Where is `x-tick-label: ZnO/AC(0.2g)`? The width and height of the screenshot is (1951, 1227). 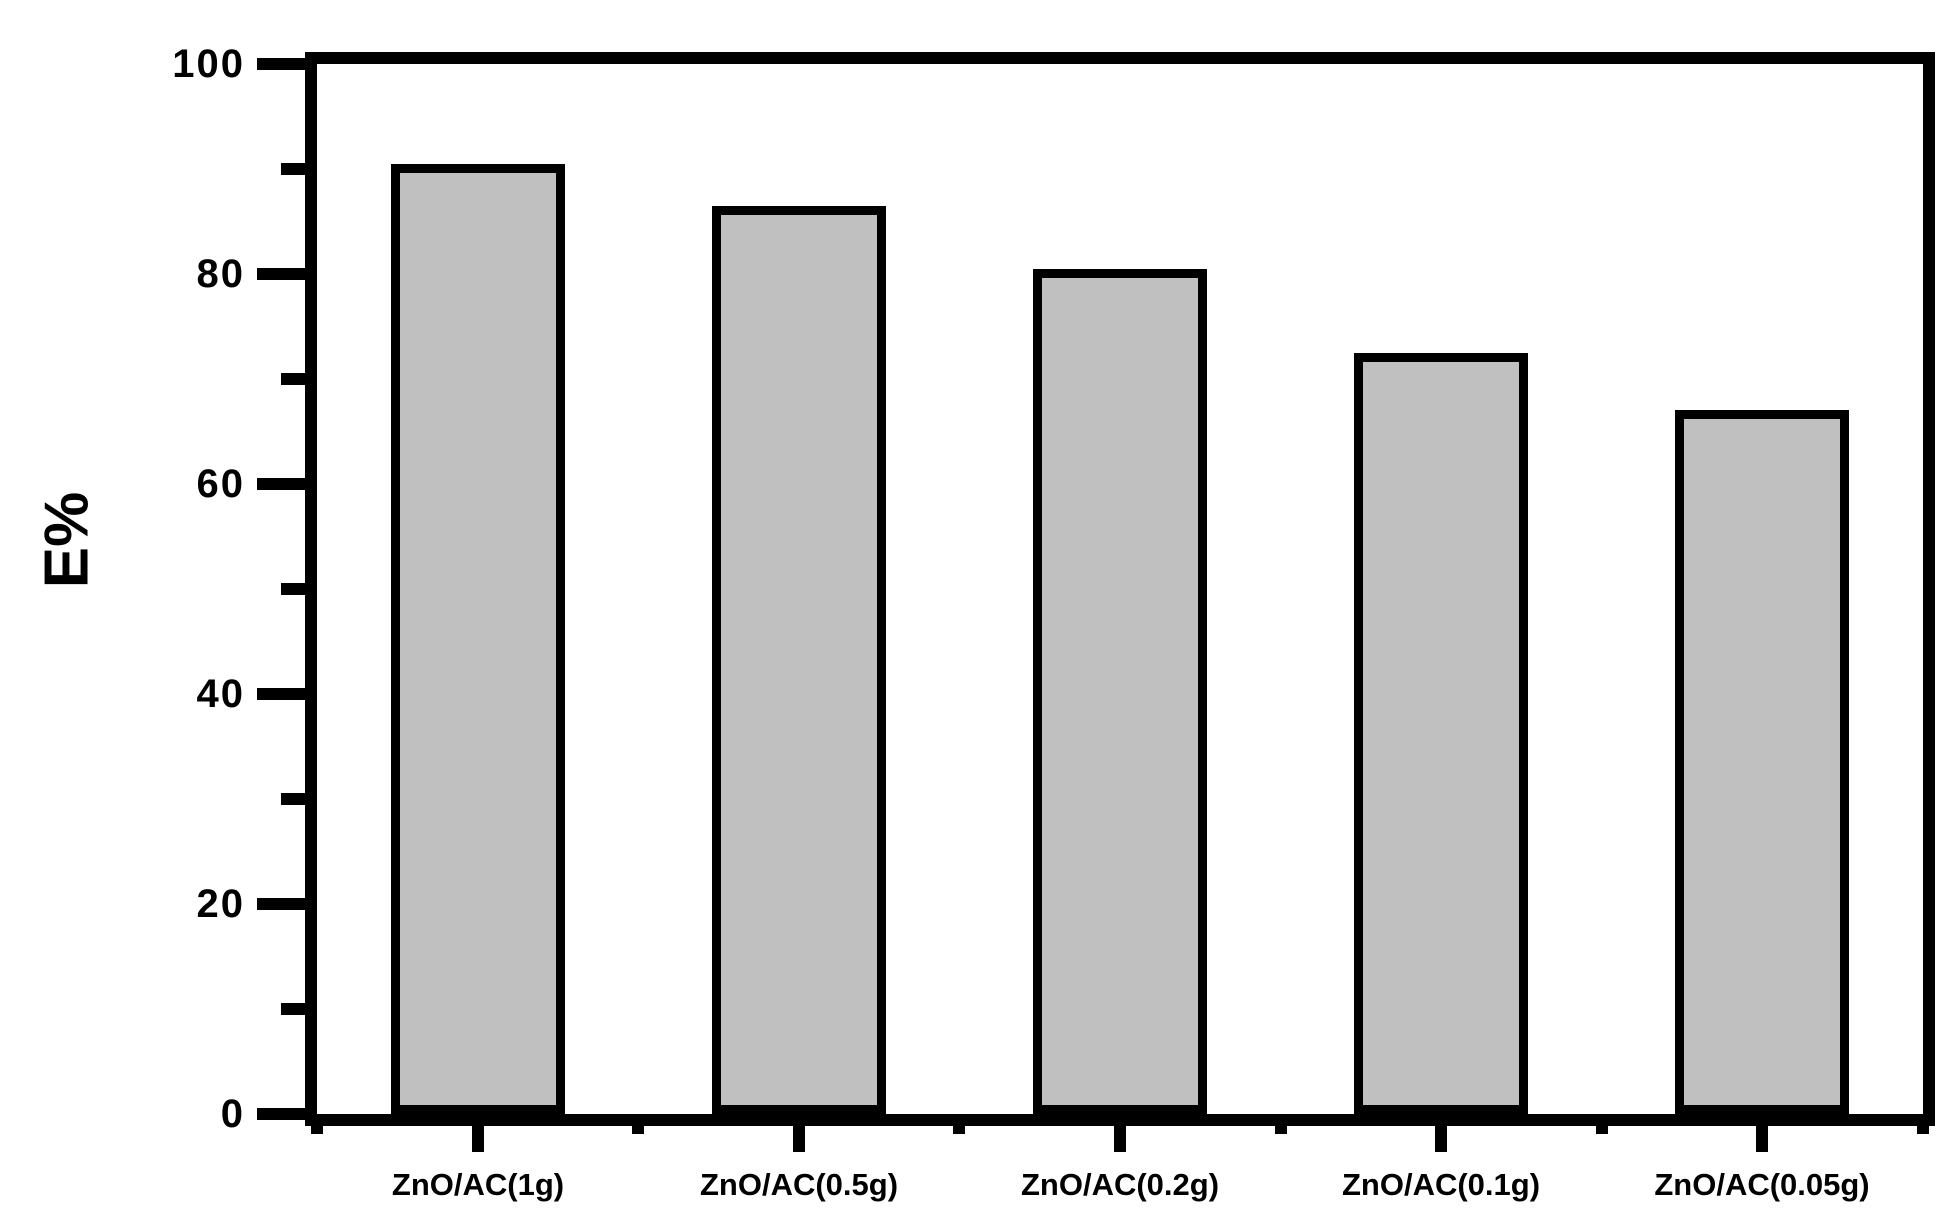 x-tick-label: ZnO/AC(0.2g) is located at coordinates (1120, 1184).